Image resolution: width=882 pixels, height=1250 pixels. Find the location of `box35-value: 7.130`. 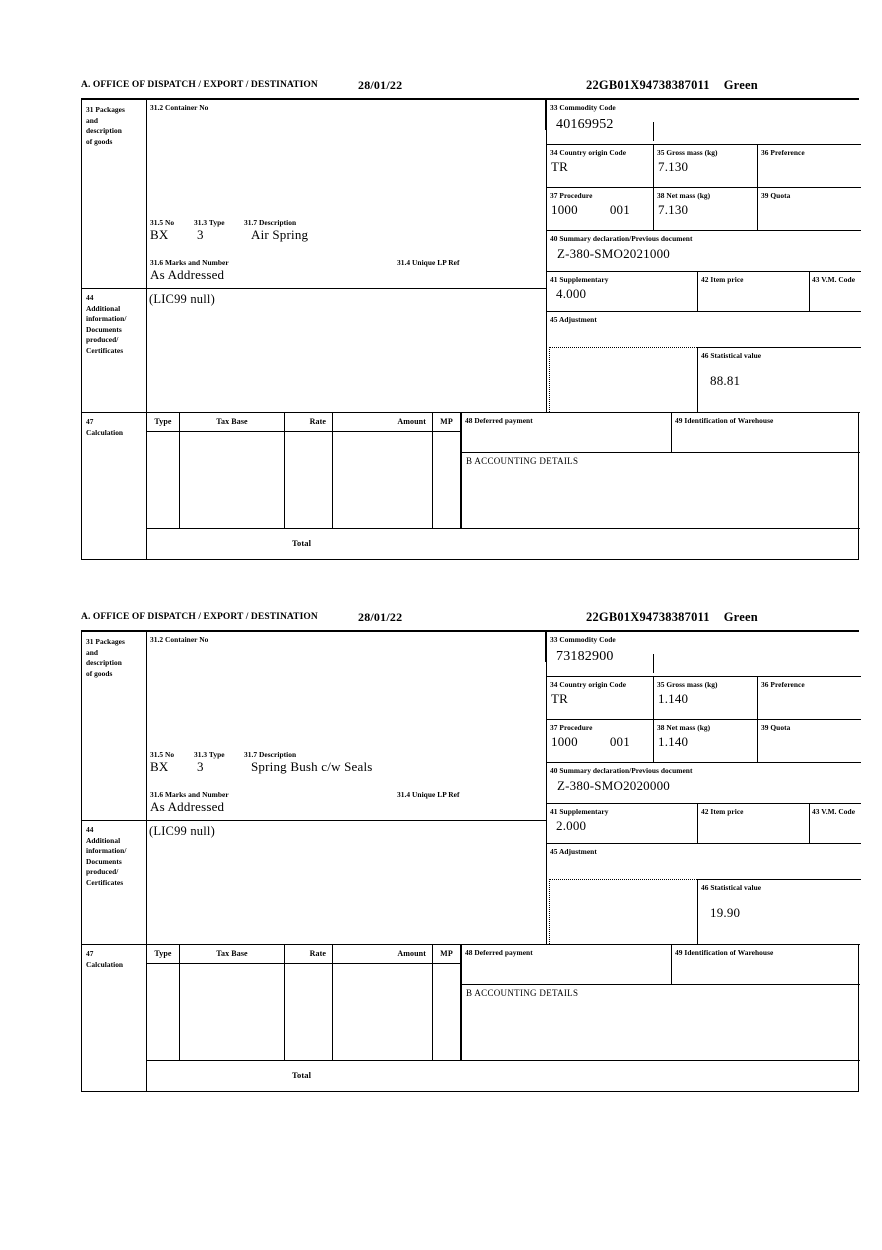

box35-value: 7.130 is located at coordinates (673, 166).